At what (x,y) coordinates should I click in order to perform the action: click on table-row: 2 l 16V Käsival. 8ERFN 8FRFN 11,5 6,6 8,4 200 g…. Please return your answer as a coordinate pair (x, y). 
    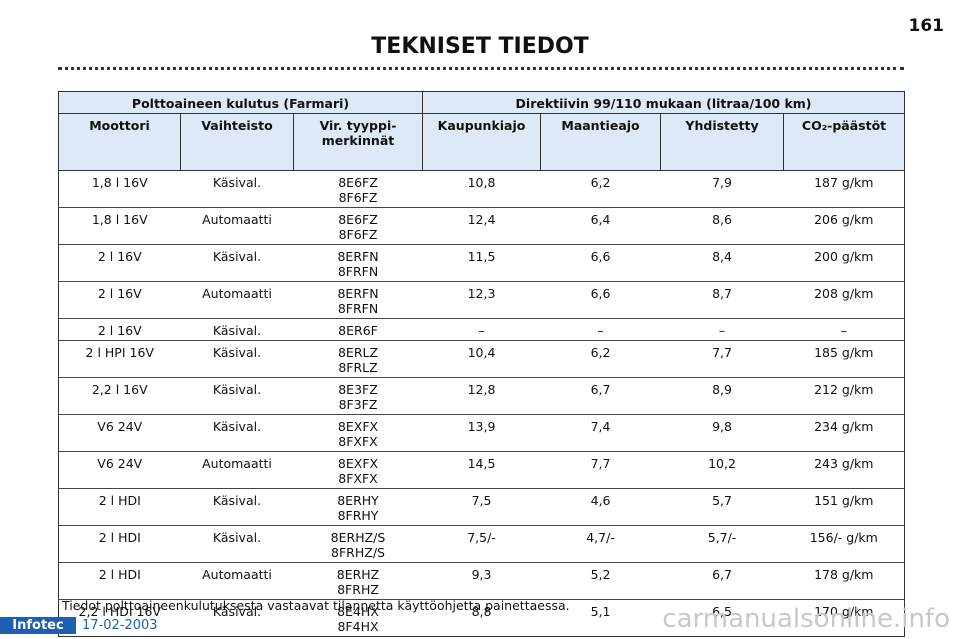
    Looking at the image, I should click on (482, 263).